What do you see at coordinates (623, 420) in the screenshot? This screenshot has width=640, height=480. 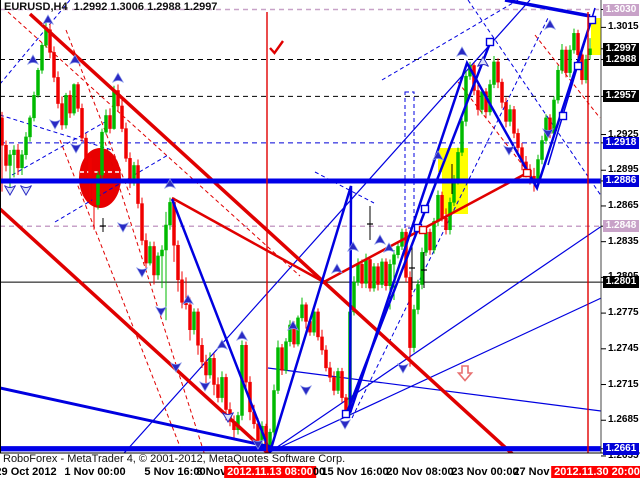 I see `price-tick-label: 1.2685` at bounding box center [623, 420].